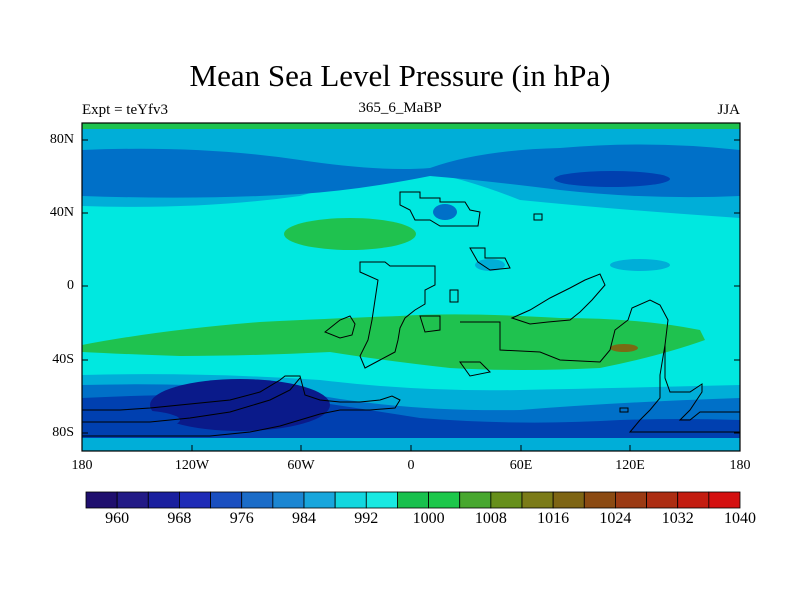  I want to click on colorbar-label: 1032, so click(677, 518).